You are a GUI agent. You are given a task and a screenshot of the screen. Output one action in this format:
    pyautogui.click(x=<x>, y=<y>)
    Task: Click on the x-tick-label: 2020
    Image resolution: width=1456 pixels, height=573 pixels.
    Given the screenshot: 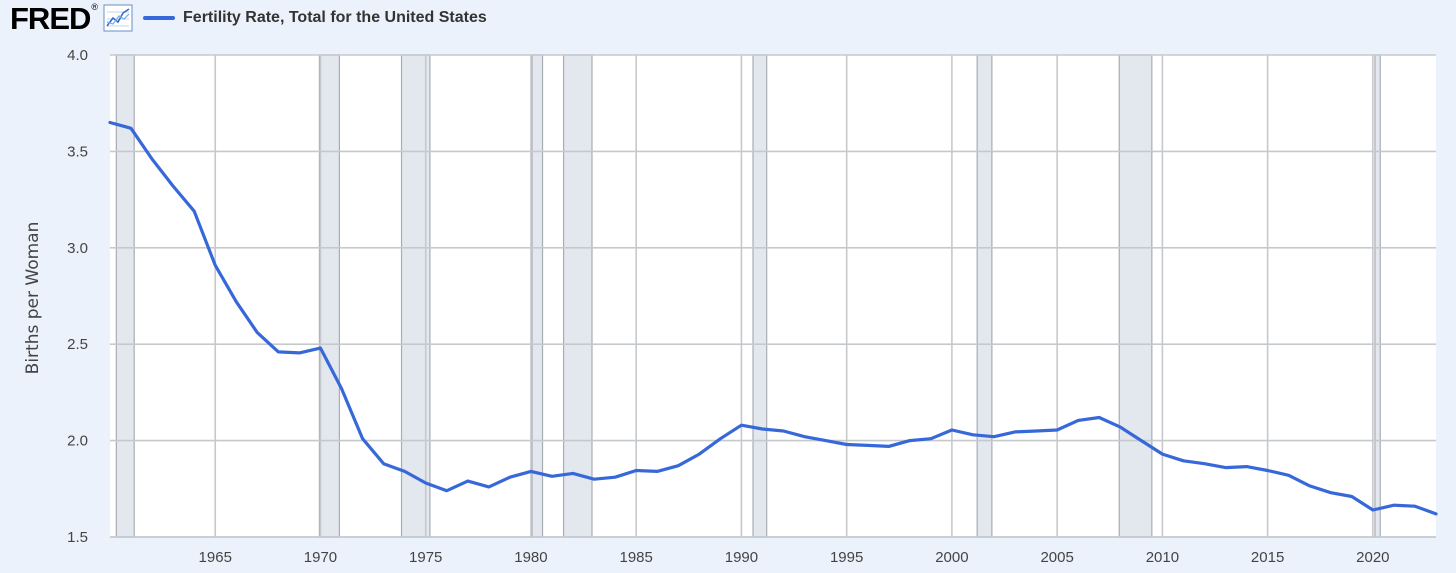 What is the action you would take?
    pyautogui.click(x=1372, y=557)
    